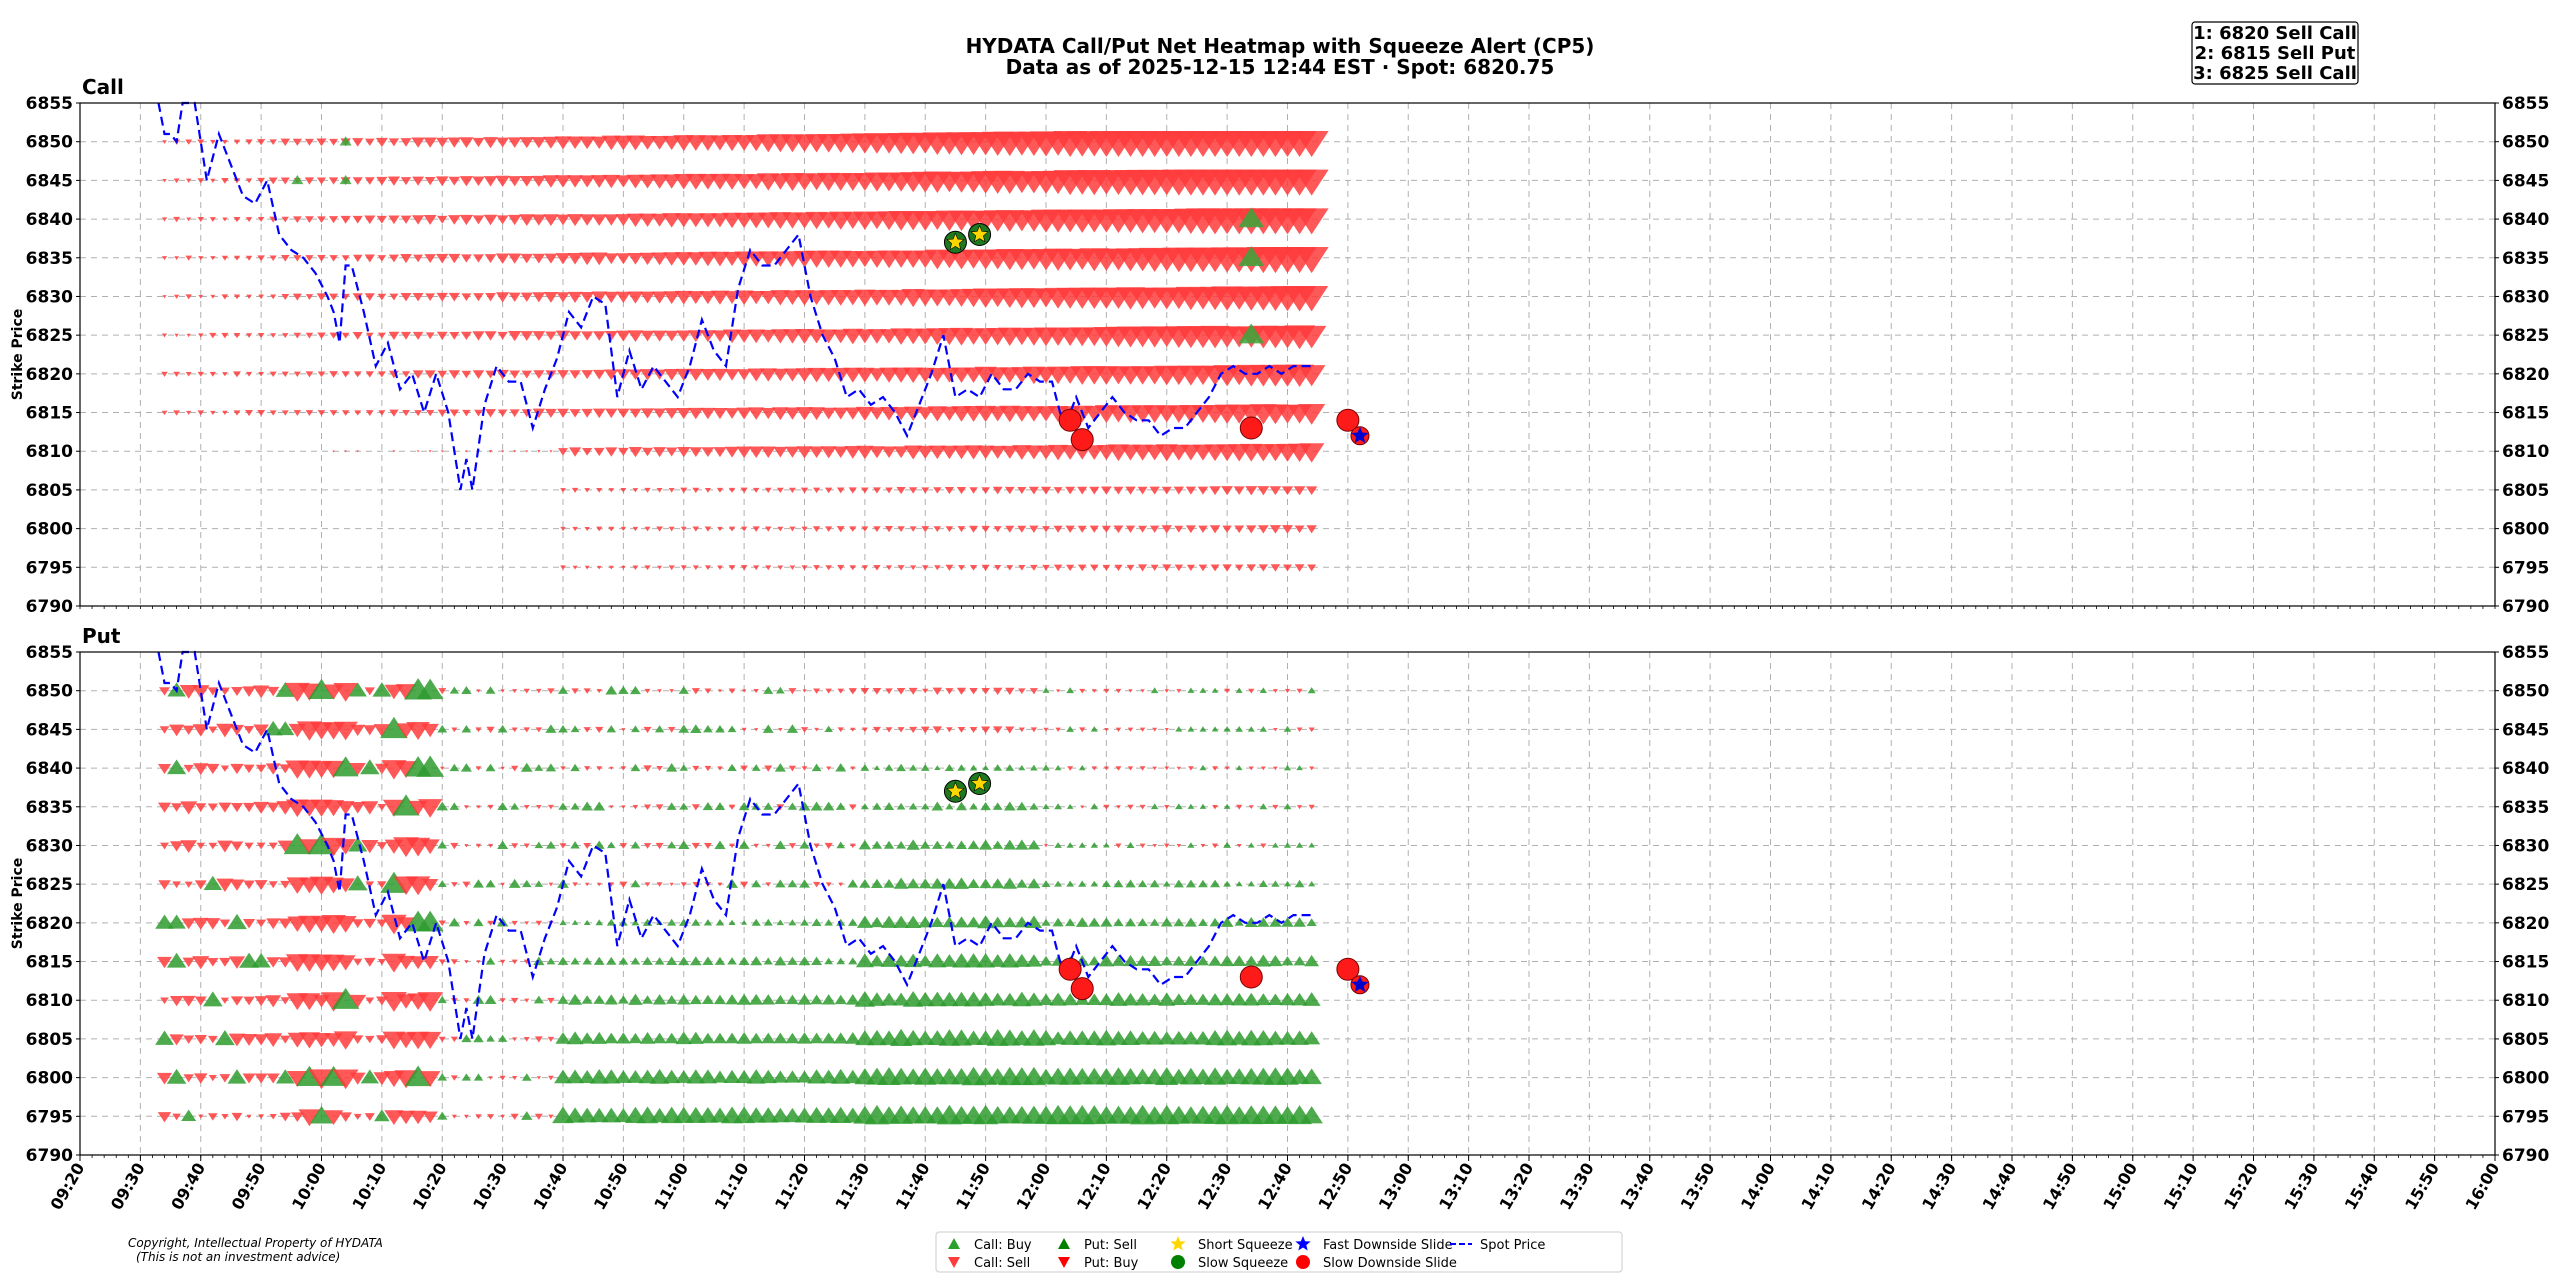  What do you see at coordinates (1939, 1187) in the screenshot?
I see `x-tick-label: 14:30` at bounding box center [1939, 1187].